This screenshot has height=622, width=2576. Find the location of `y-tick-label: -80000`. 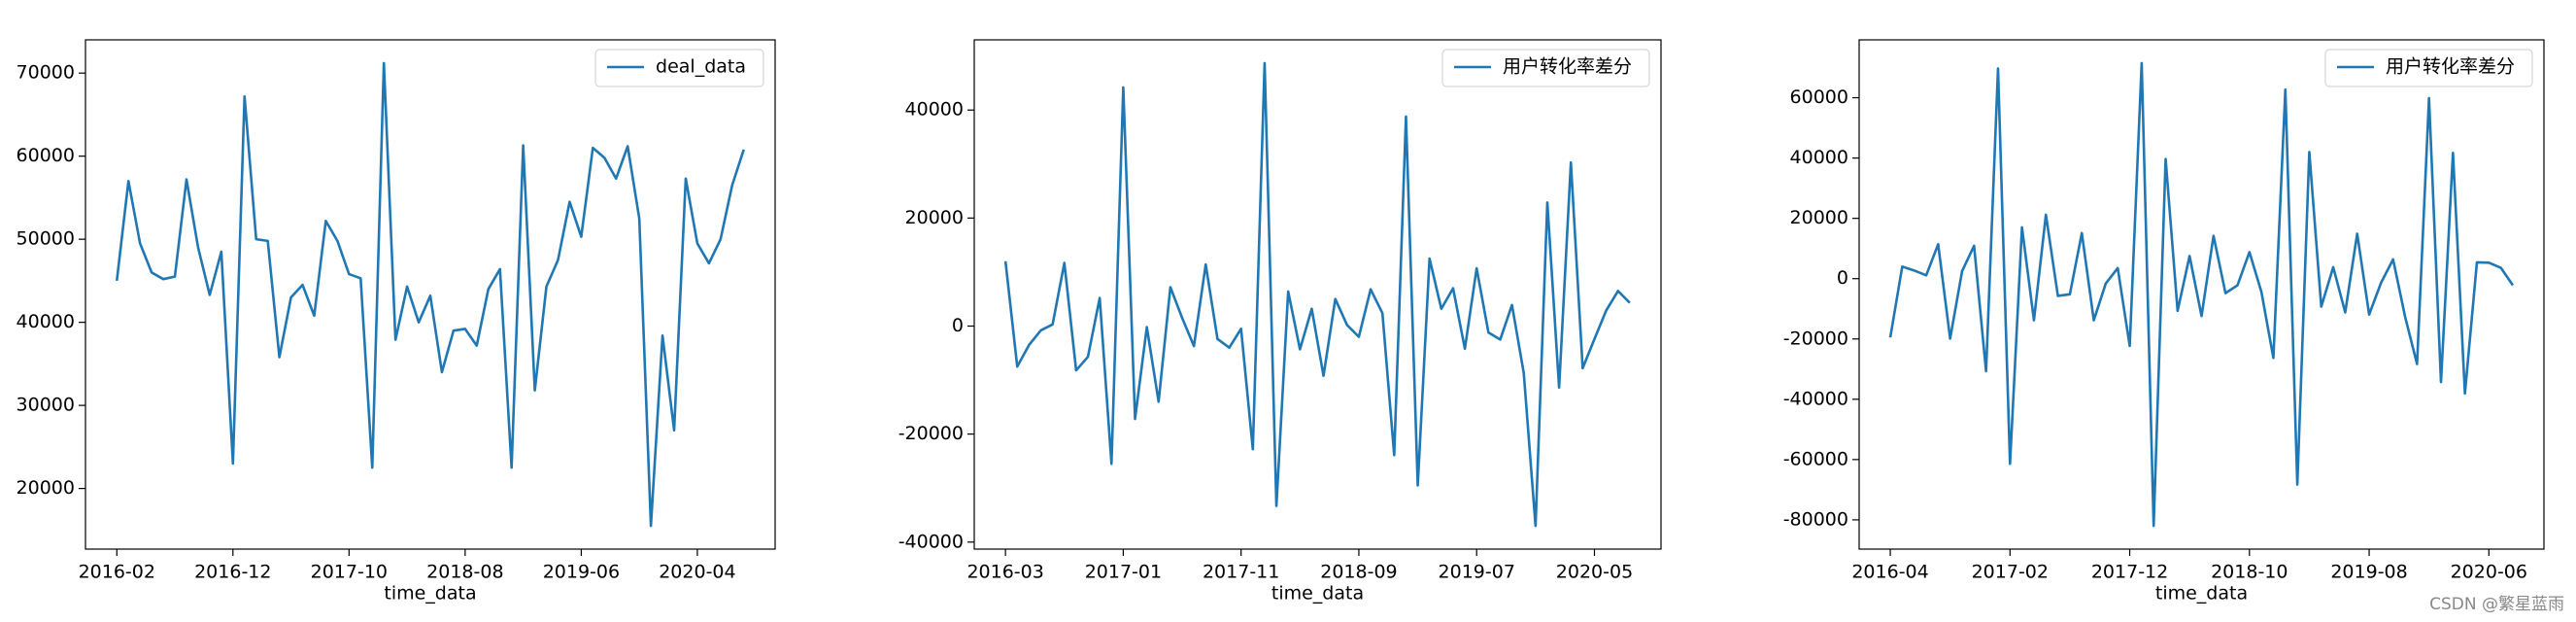

y-tick-label: -80000 is located at coordinates (1815, 519).